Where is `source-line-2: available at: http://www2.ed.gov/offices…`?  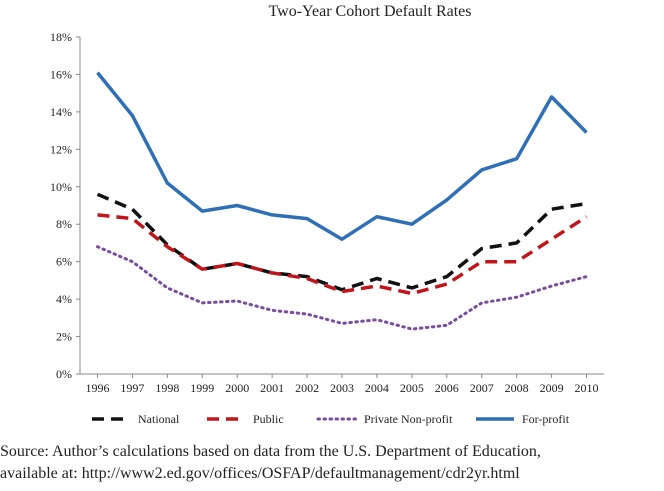 source-line-2: available at: http://www2.ed.gov/offices… is located at coordinates (260, 473).